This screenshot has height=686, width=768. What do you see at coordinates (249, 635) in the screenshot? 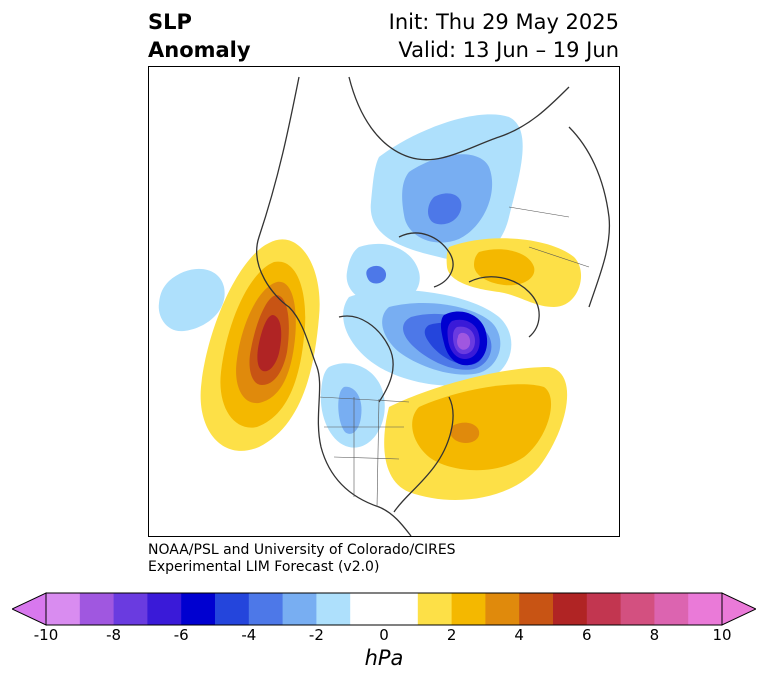
I see `colorbar-tick-label: -4` at bounding box center [249, 635].